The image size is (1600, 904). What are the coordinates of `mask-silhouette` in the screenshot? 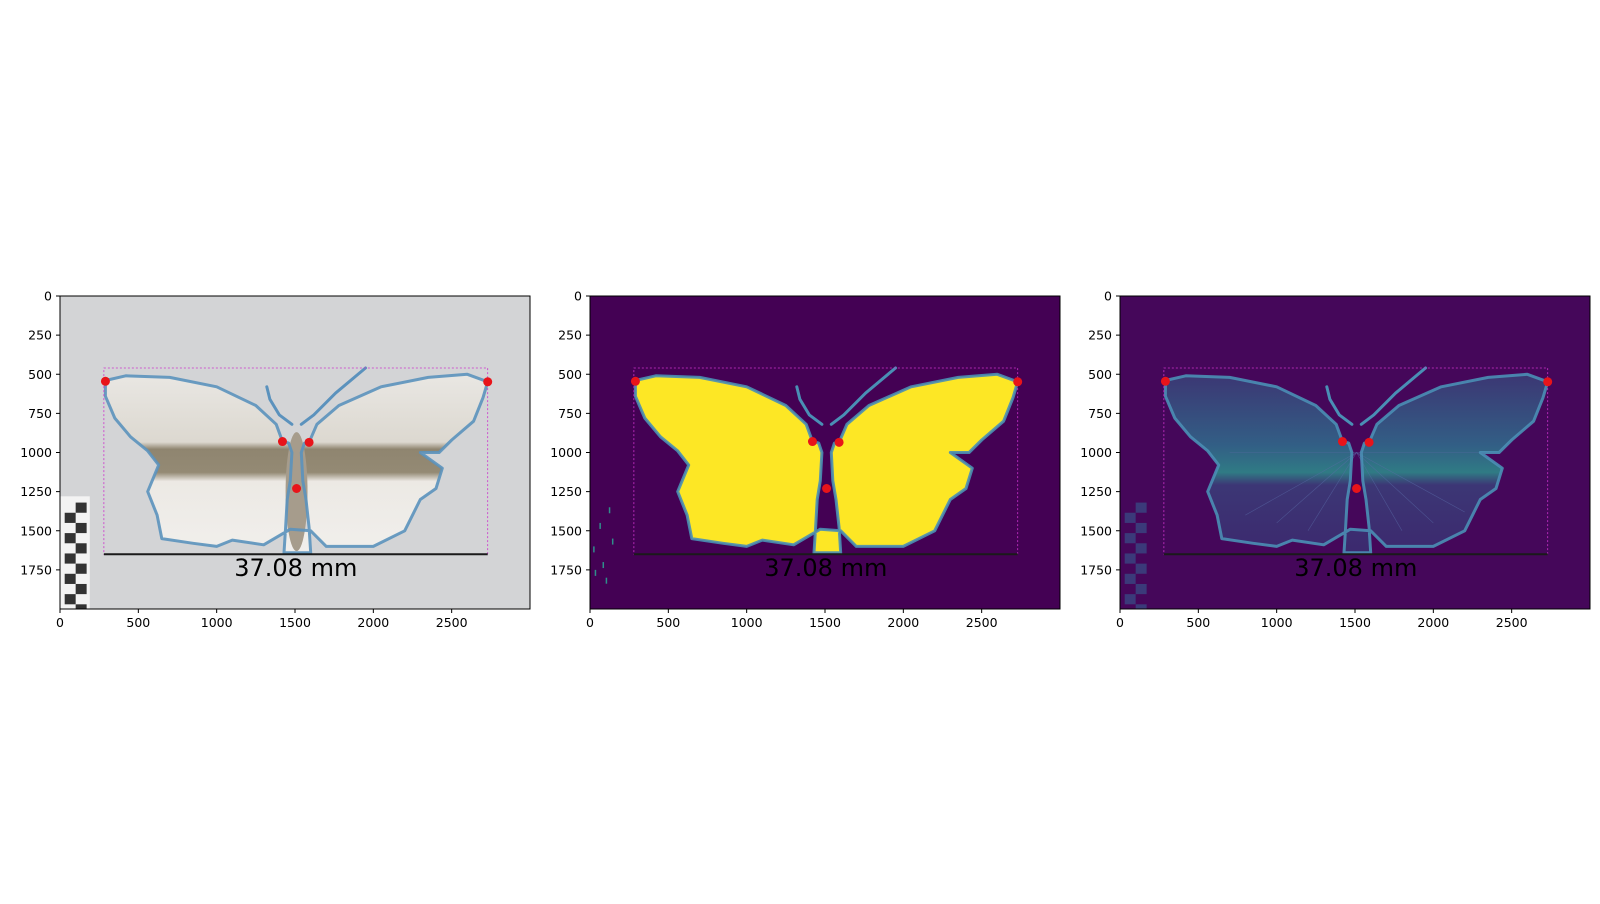 It's located at (826, 463).